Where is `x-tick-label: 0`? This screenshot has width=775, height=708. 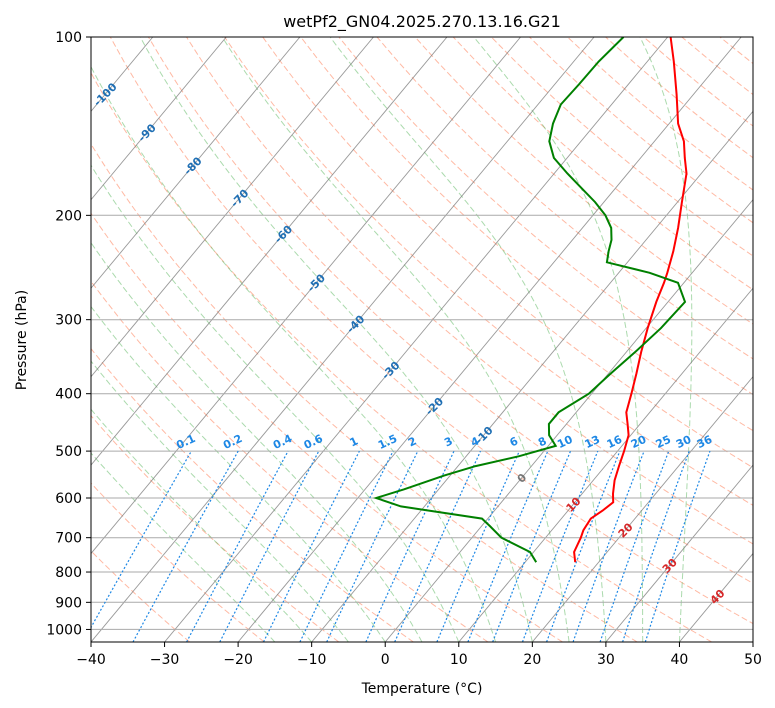 x-tick-label: 0 is located at coordinates (385, 660).